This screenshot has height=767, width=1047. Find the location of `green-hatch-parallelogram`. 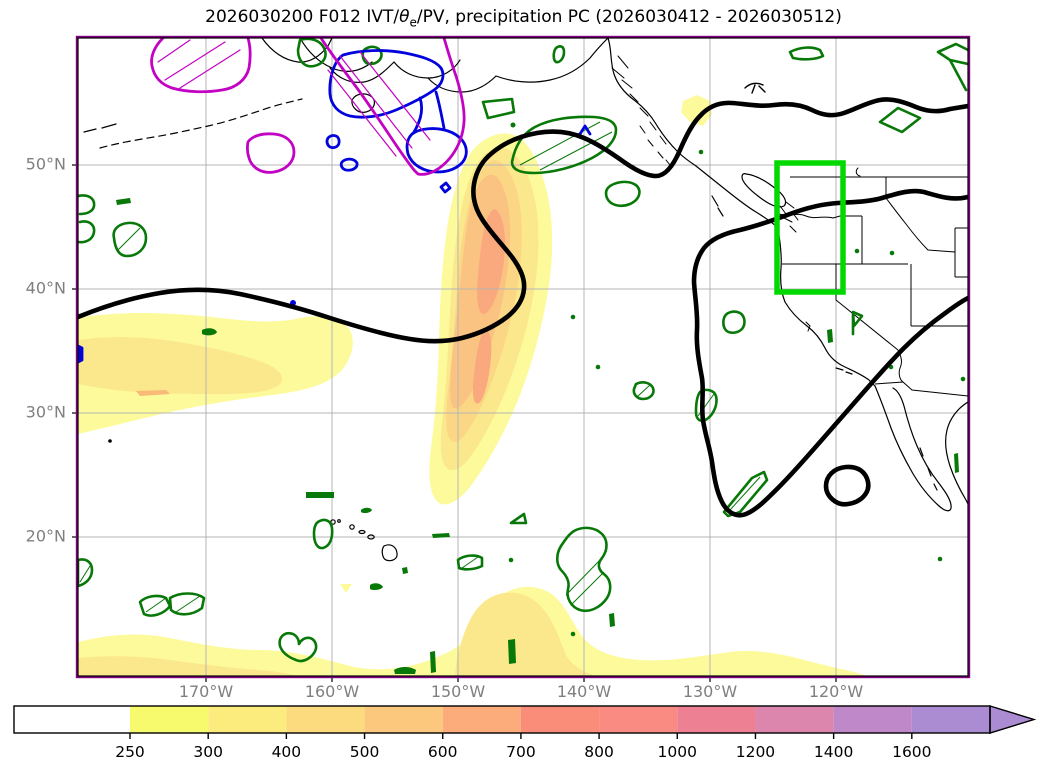

green-hatch-parallelogram is located at coordinates (745, 493).